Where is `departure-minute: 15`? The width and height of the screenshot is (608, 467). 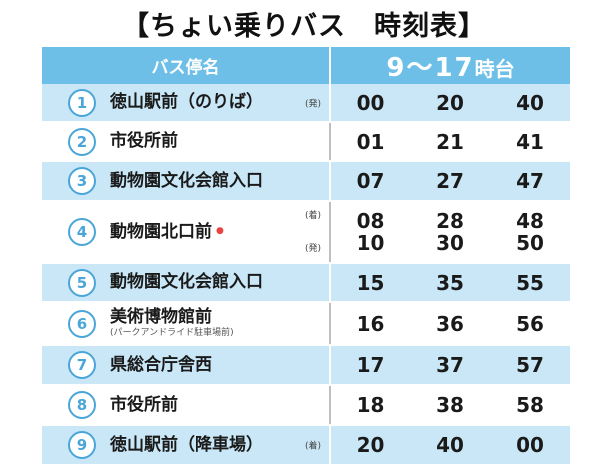 departure-minute: 15 is located at coordinates (370, 282).